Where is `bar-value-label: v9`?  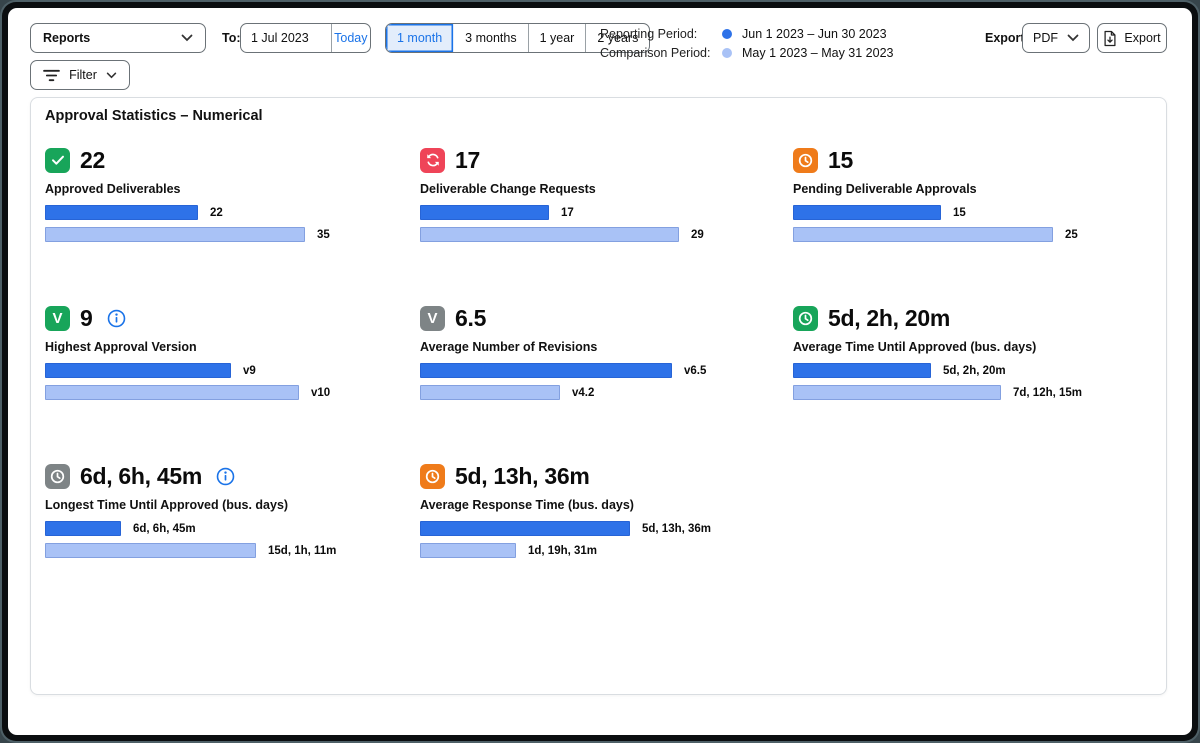
bar-value-label: v9 is located at coordinates (249, 370).